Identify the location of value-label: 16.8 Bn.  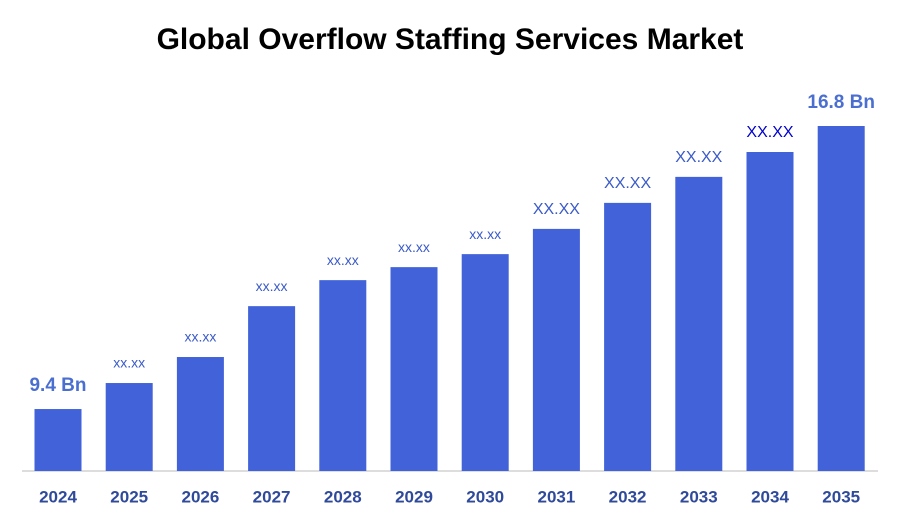
(841, 102).